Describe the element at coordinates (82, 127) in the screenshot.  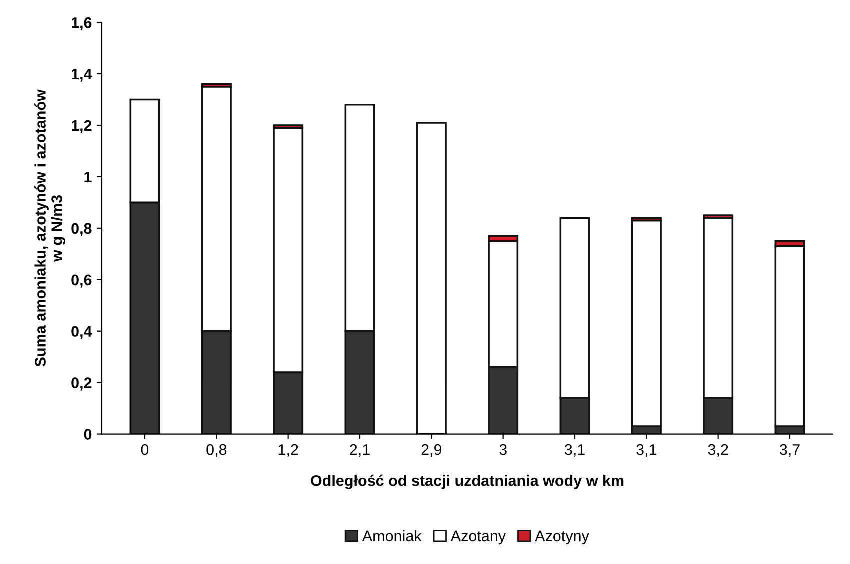
I see `y-tick-label: 1,2` at that location.